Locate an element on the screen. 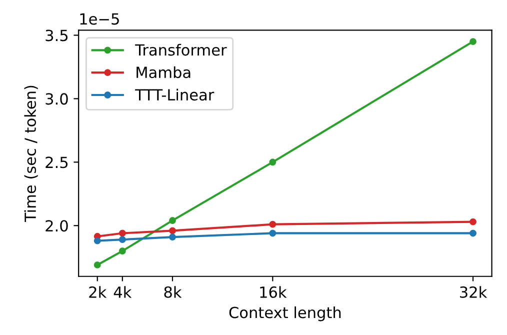 This screenshot has width=507, height=335. x-tick-label: 2k is located at coordinates (98, 292).